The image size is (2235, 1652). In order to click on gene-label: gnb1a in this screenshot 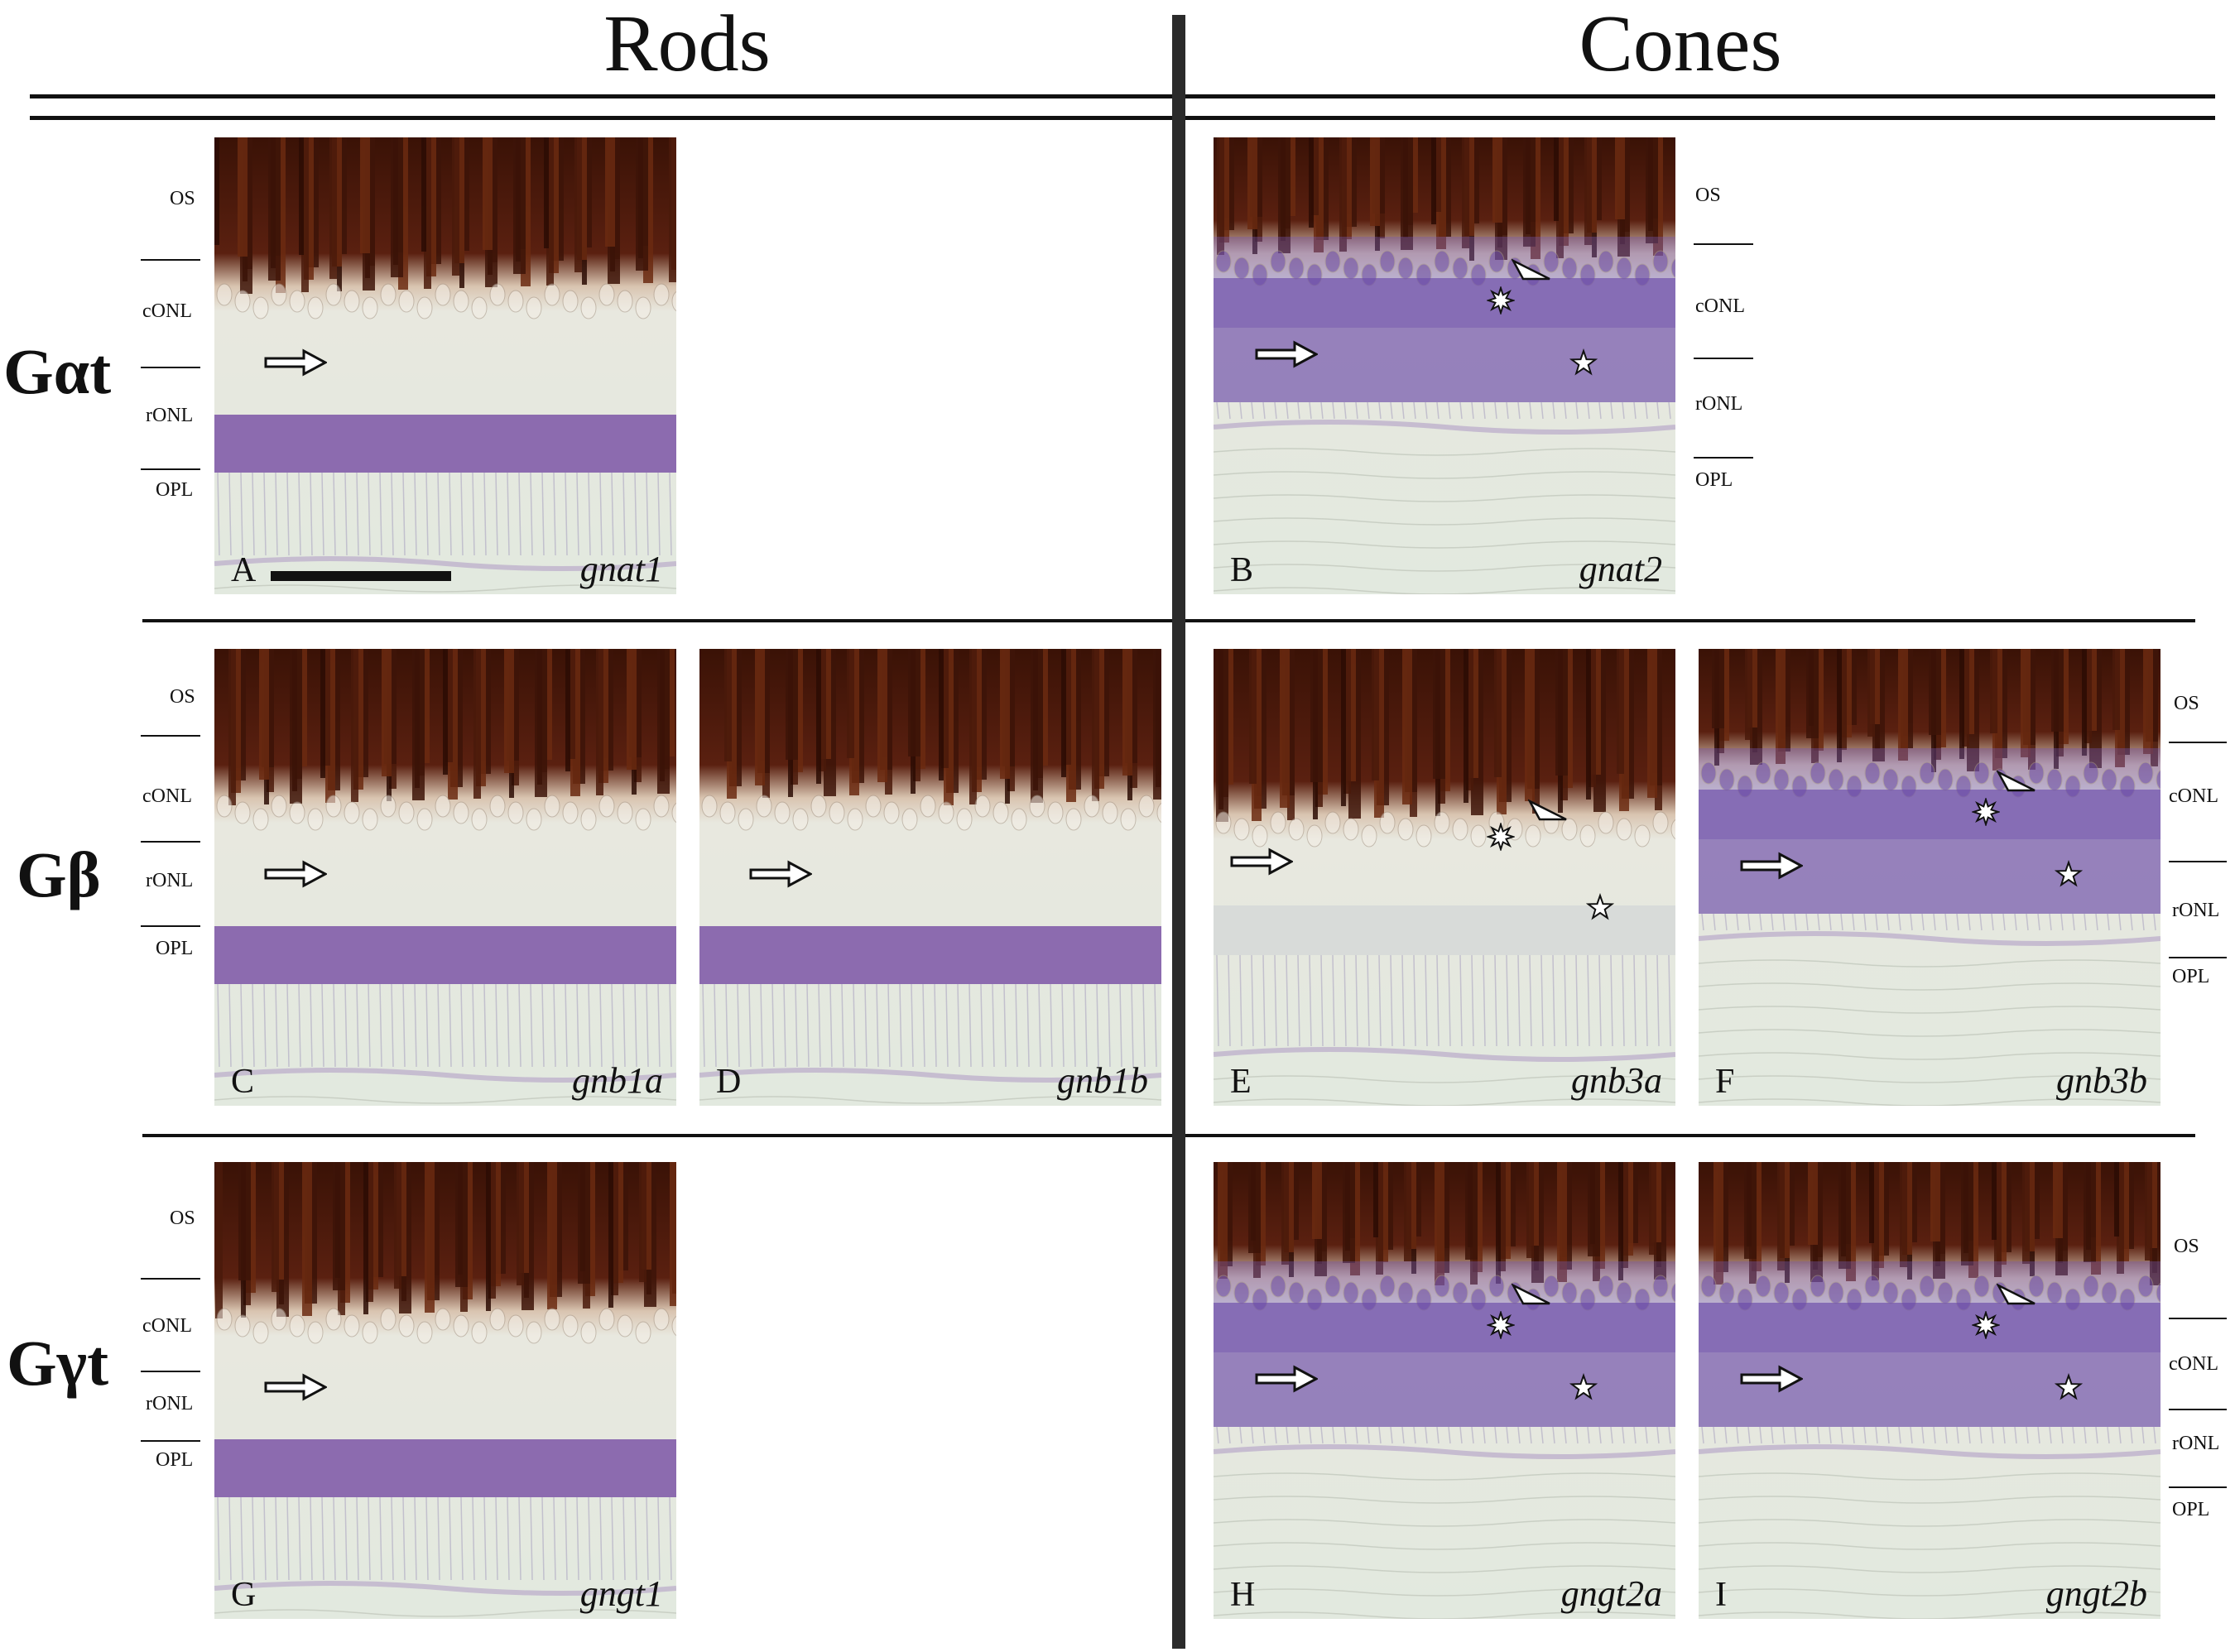, I will do `click(617, 1080)`.